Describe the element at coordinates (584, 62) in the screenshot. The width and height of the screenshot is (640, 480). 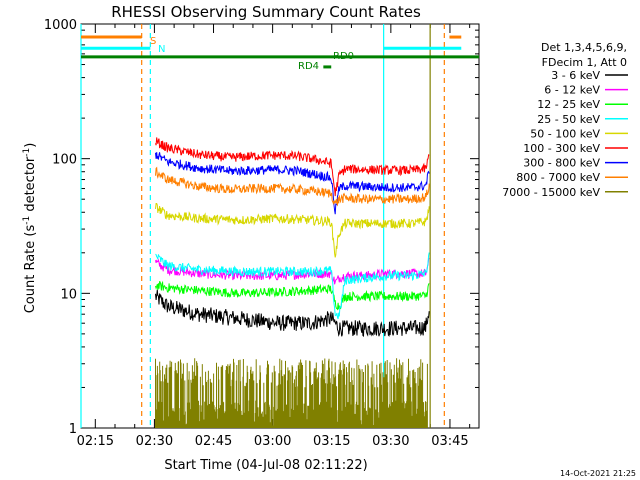
I see `legend-header: FDecim 1, Att 0` at that location.